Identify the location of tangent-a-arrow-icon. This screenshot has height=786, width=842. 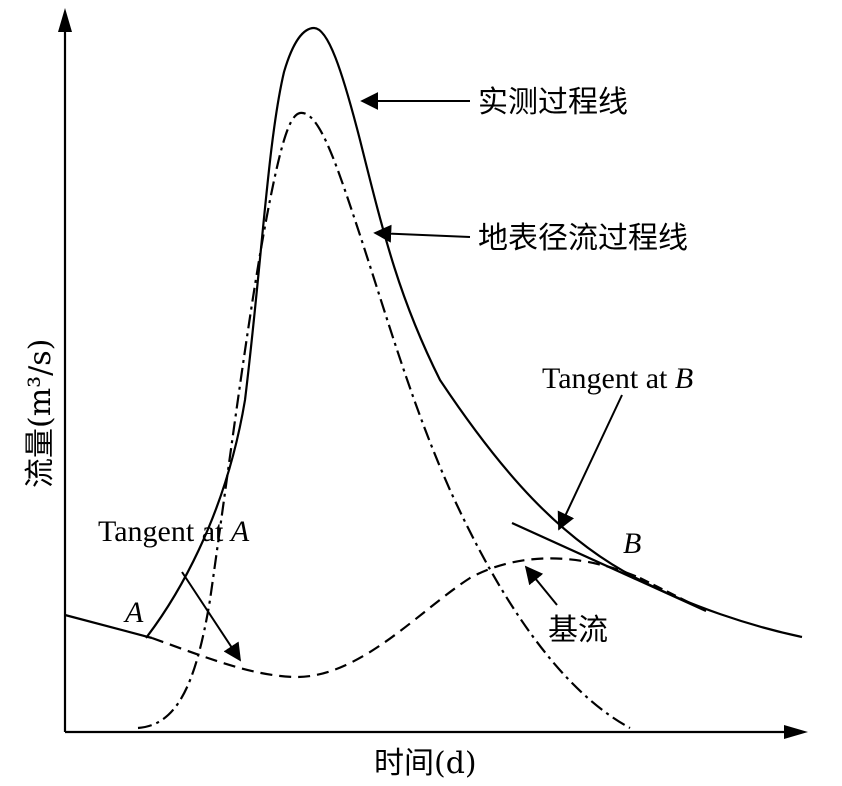
(211, 616).